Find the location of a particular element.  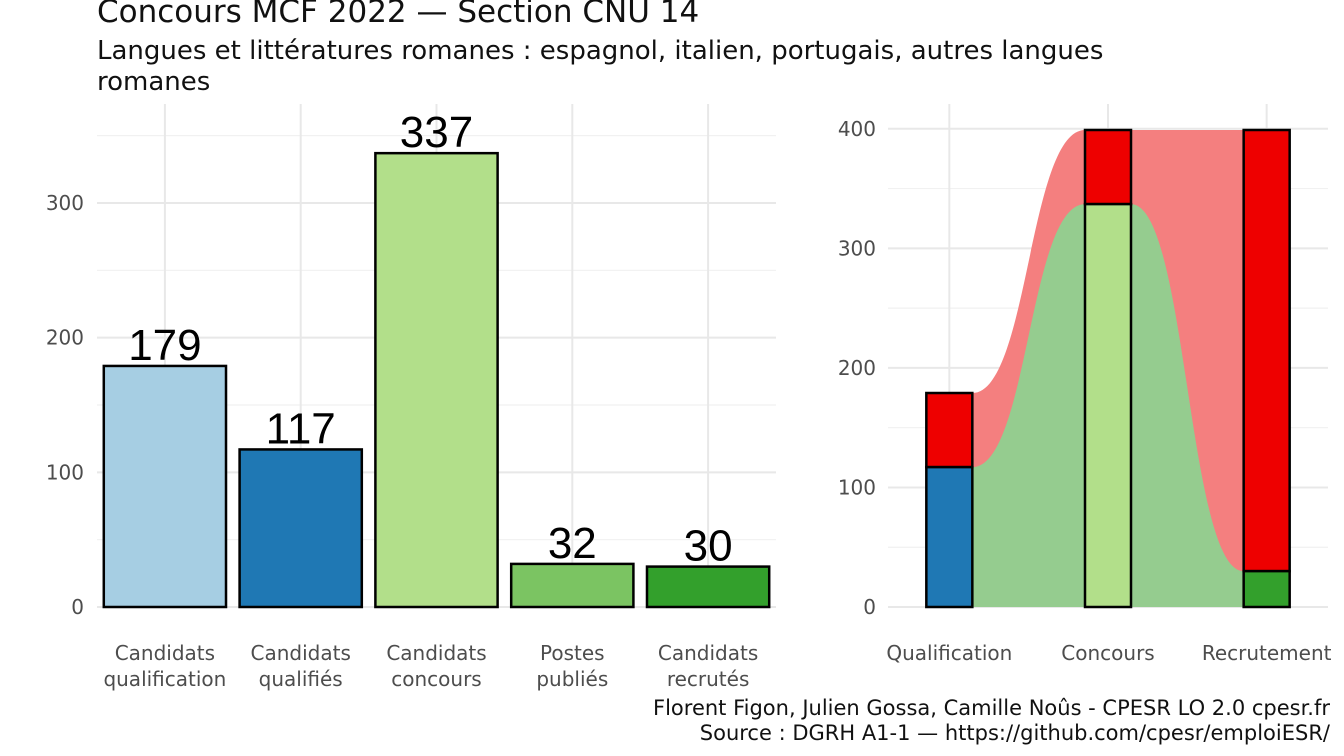

x-tick-line: qualification is located at coordinates (164, 679).